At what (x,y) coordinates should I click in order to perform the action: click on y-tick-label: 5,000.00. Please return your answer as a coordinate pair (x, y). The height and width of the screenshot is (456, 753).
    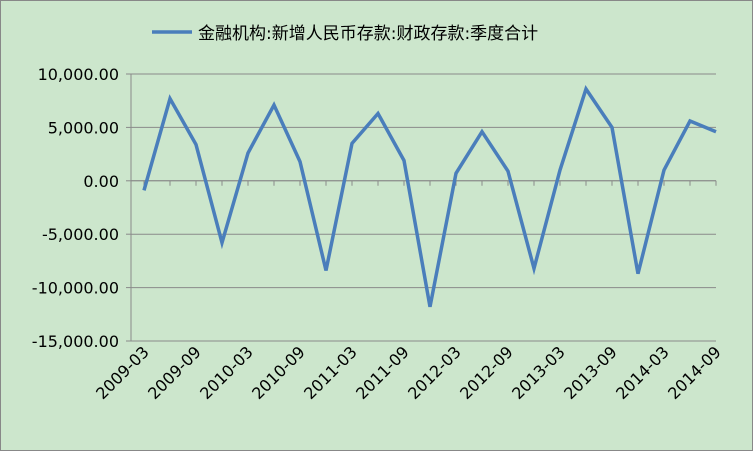
    Looking at the image, I should click on (83, 127).